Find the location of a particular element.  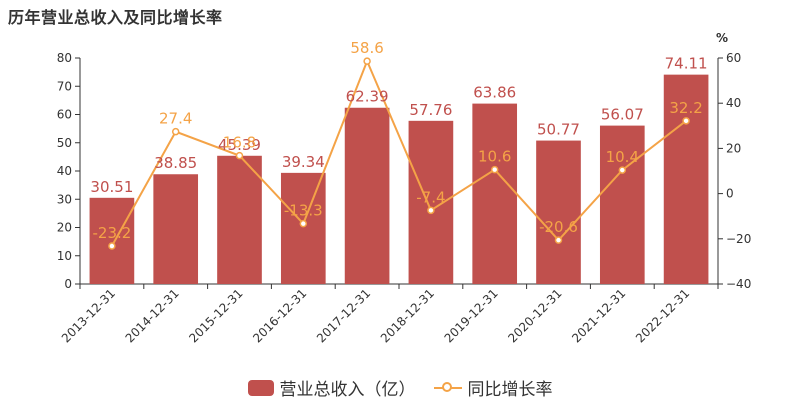

y-left-tick-label: 10 is located at coordinates (64, 256).